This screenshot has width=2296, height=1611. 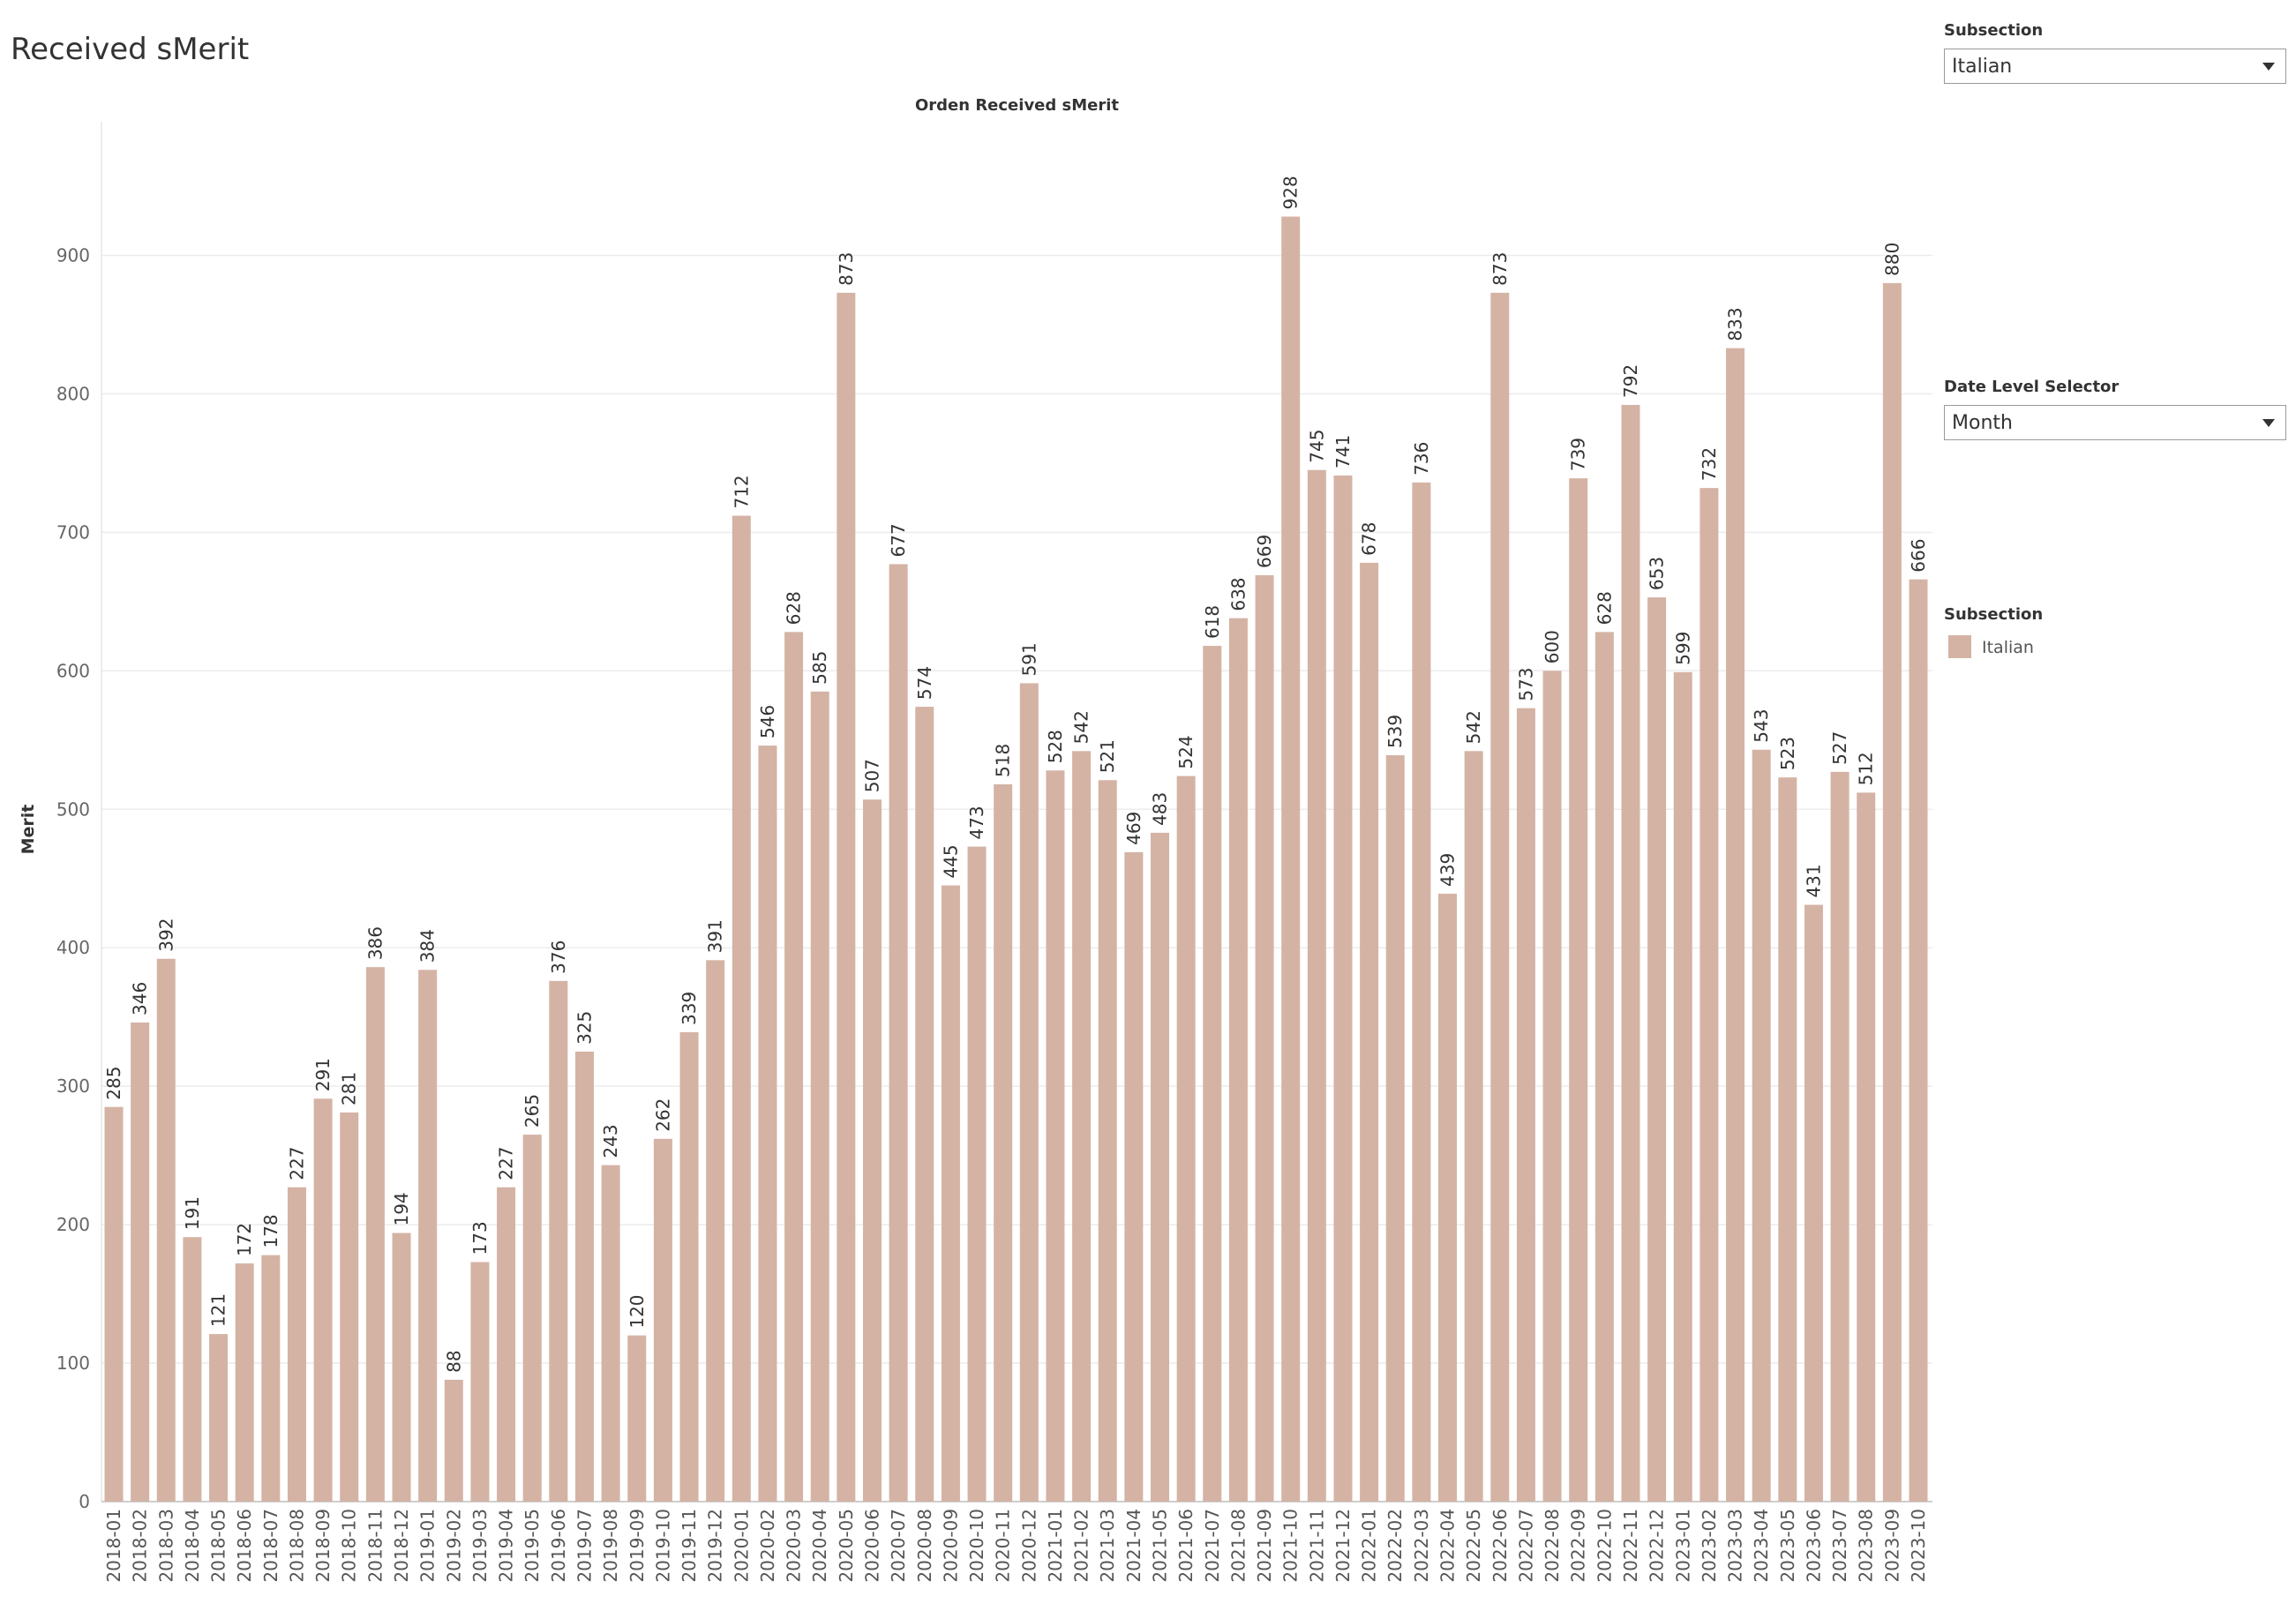 I want to click on x-tick-label: 2020-10, so click(x=976, y=1546).